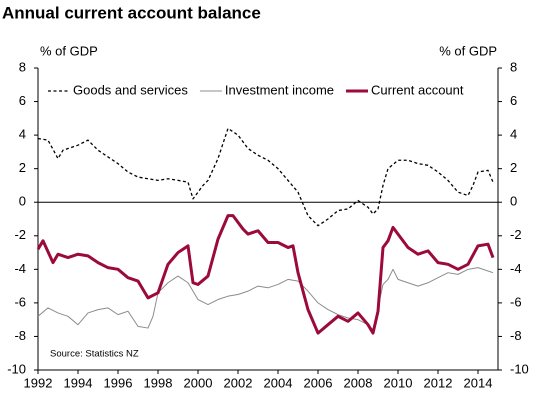  I want to click on y2-tick-label: 6, so click(513, 100).